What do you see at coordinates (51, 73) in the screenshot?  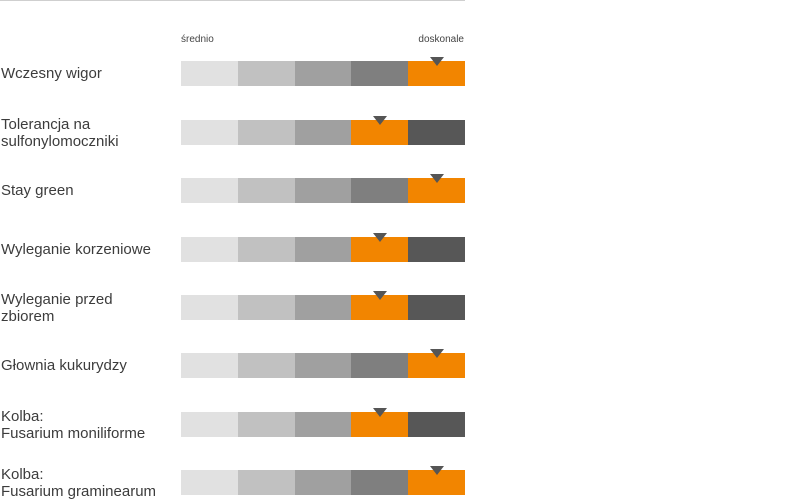 I see `trait-label: Wczesny wigor` at bounding box center [51, 73].